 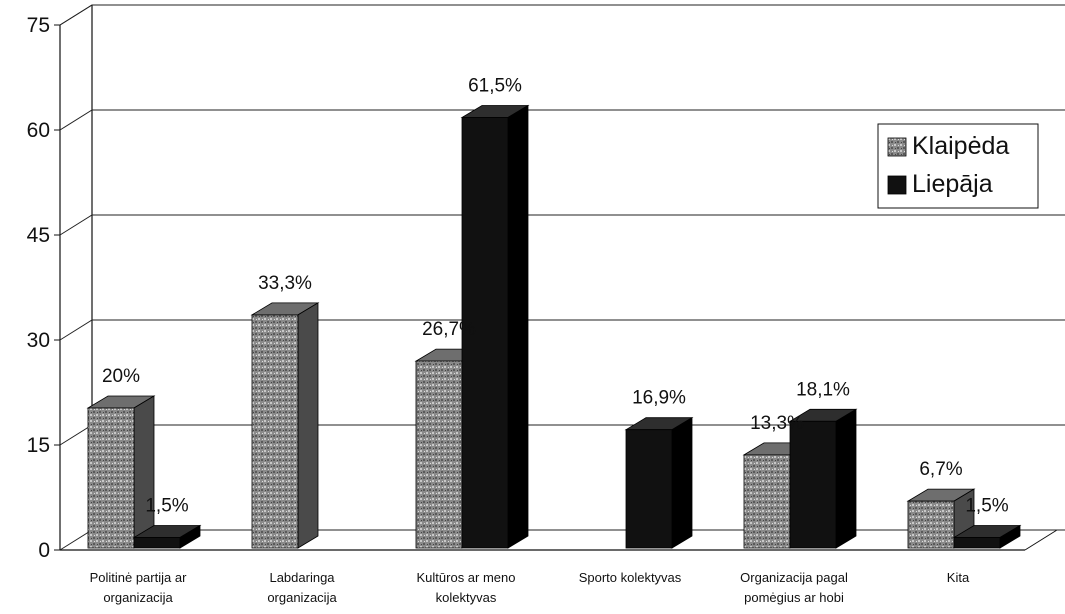 I want to click on category-label: Politinė partija ar organizacija, so click(x=138, y=587).